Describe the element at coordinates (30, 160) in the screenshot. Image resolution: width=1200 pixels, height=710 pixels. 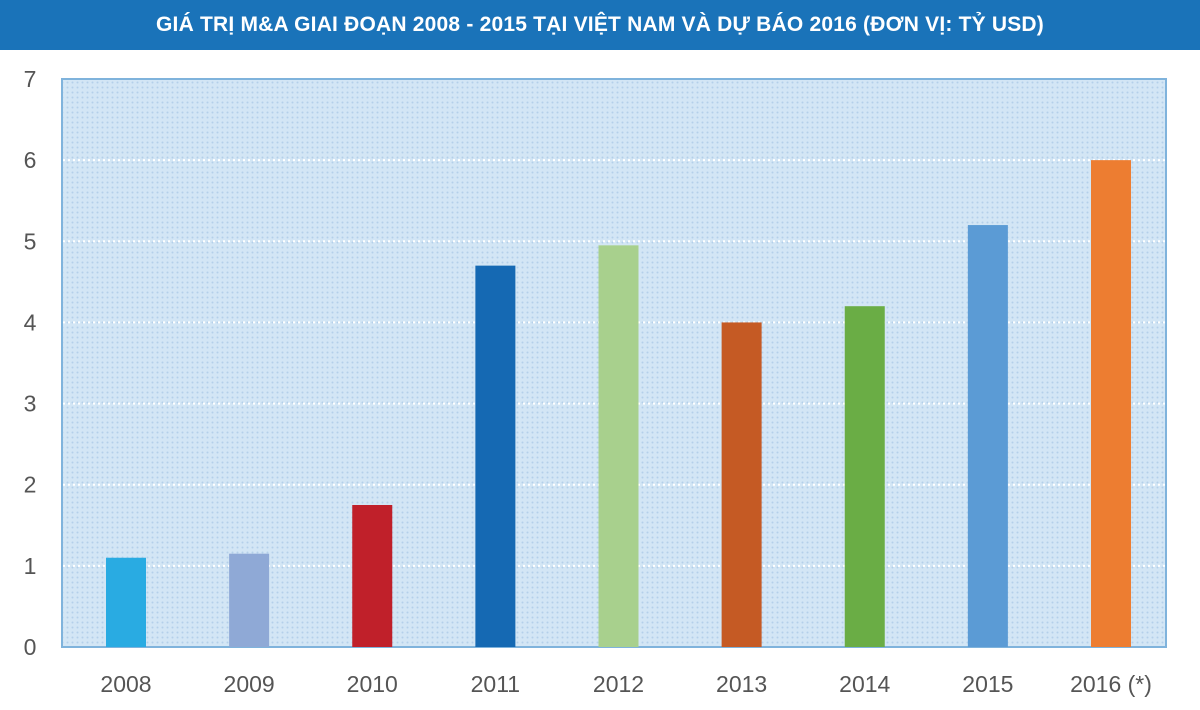
I see `y-tick-label: 6` at that location.